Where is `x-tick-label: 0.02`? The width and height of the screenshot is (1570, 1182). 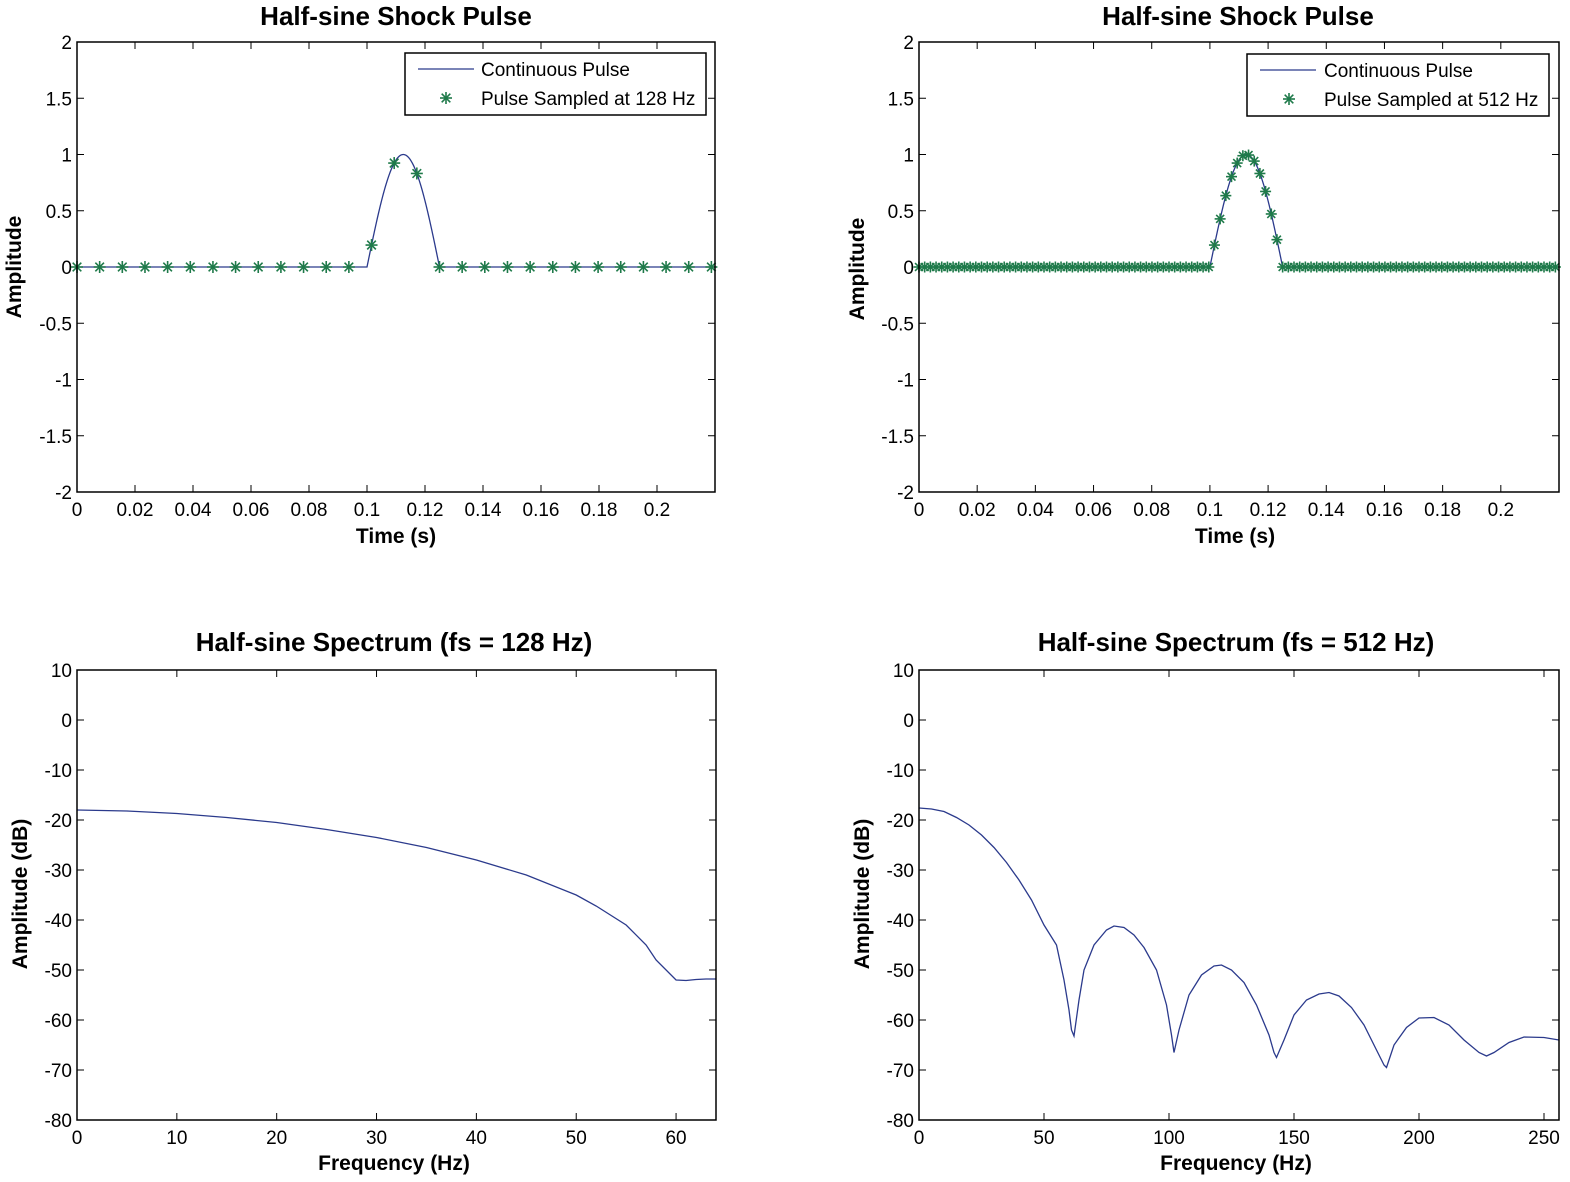 x-tick-label: 0.02 is located at coordinates (977, 510).